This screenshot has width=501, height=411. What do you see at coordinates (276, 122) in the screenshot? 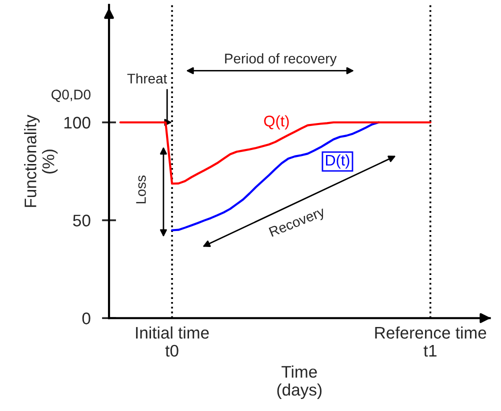
I see `series-label: Q(t)` at bounding box center [276, 122].